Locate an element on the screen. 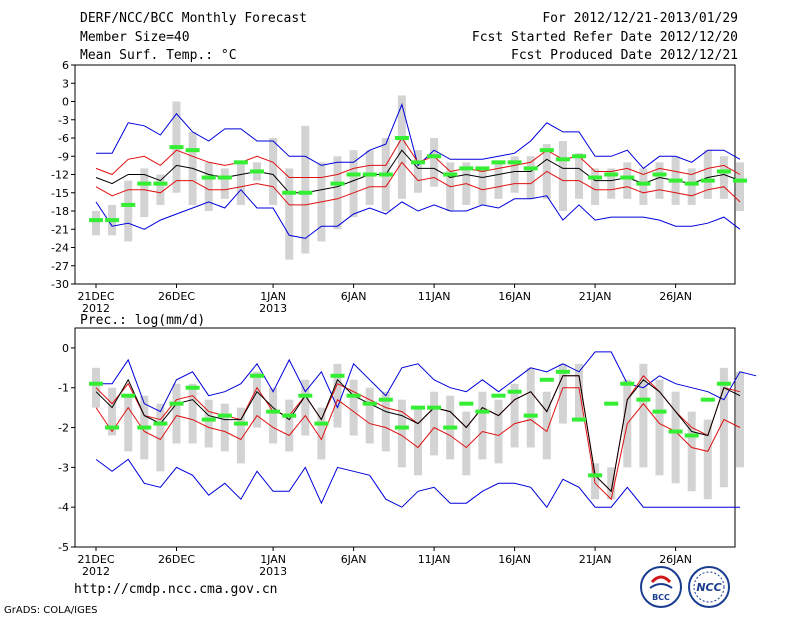 Image resolution: width=800 pixels, height=618 pixels. max-line is located at coordinates (426, 382).